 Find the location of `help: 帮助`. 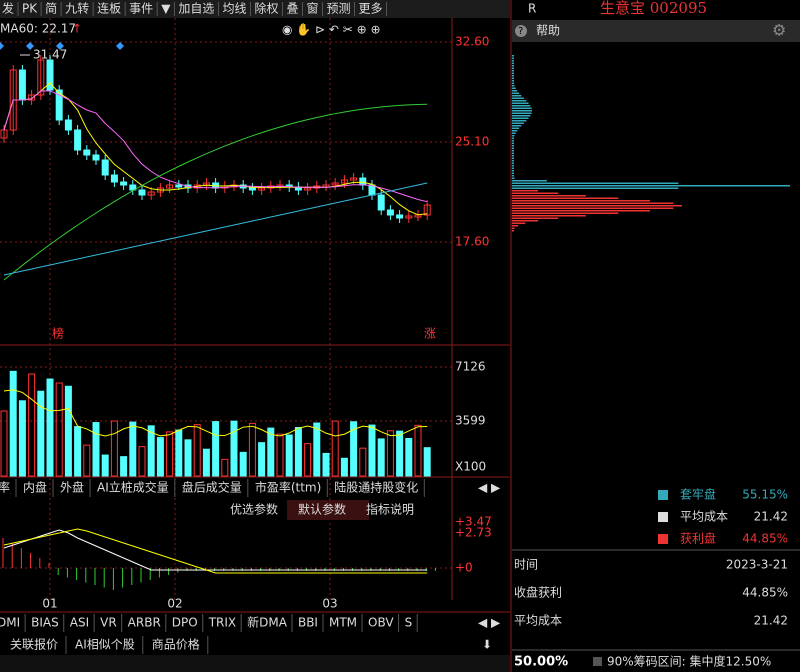

help: 帮助 is located at coordinates (548, 31).